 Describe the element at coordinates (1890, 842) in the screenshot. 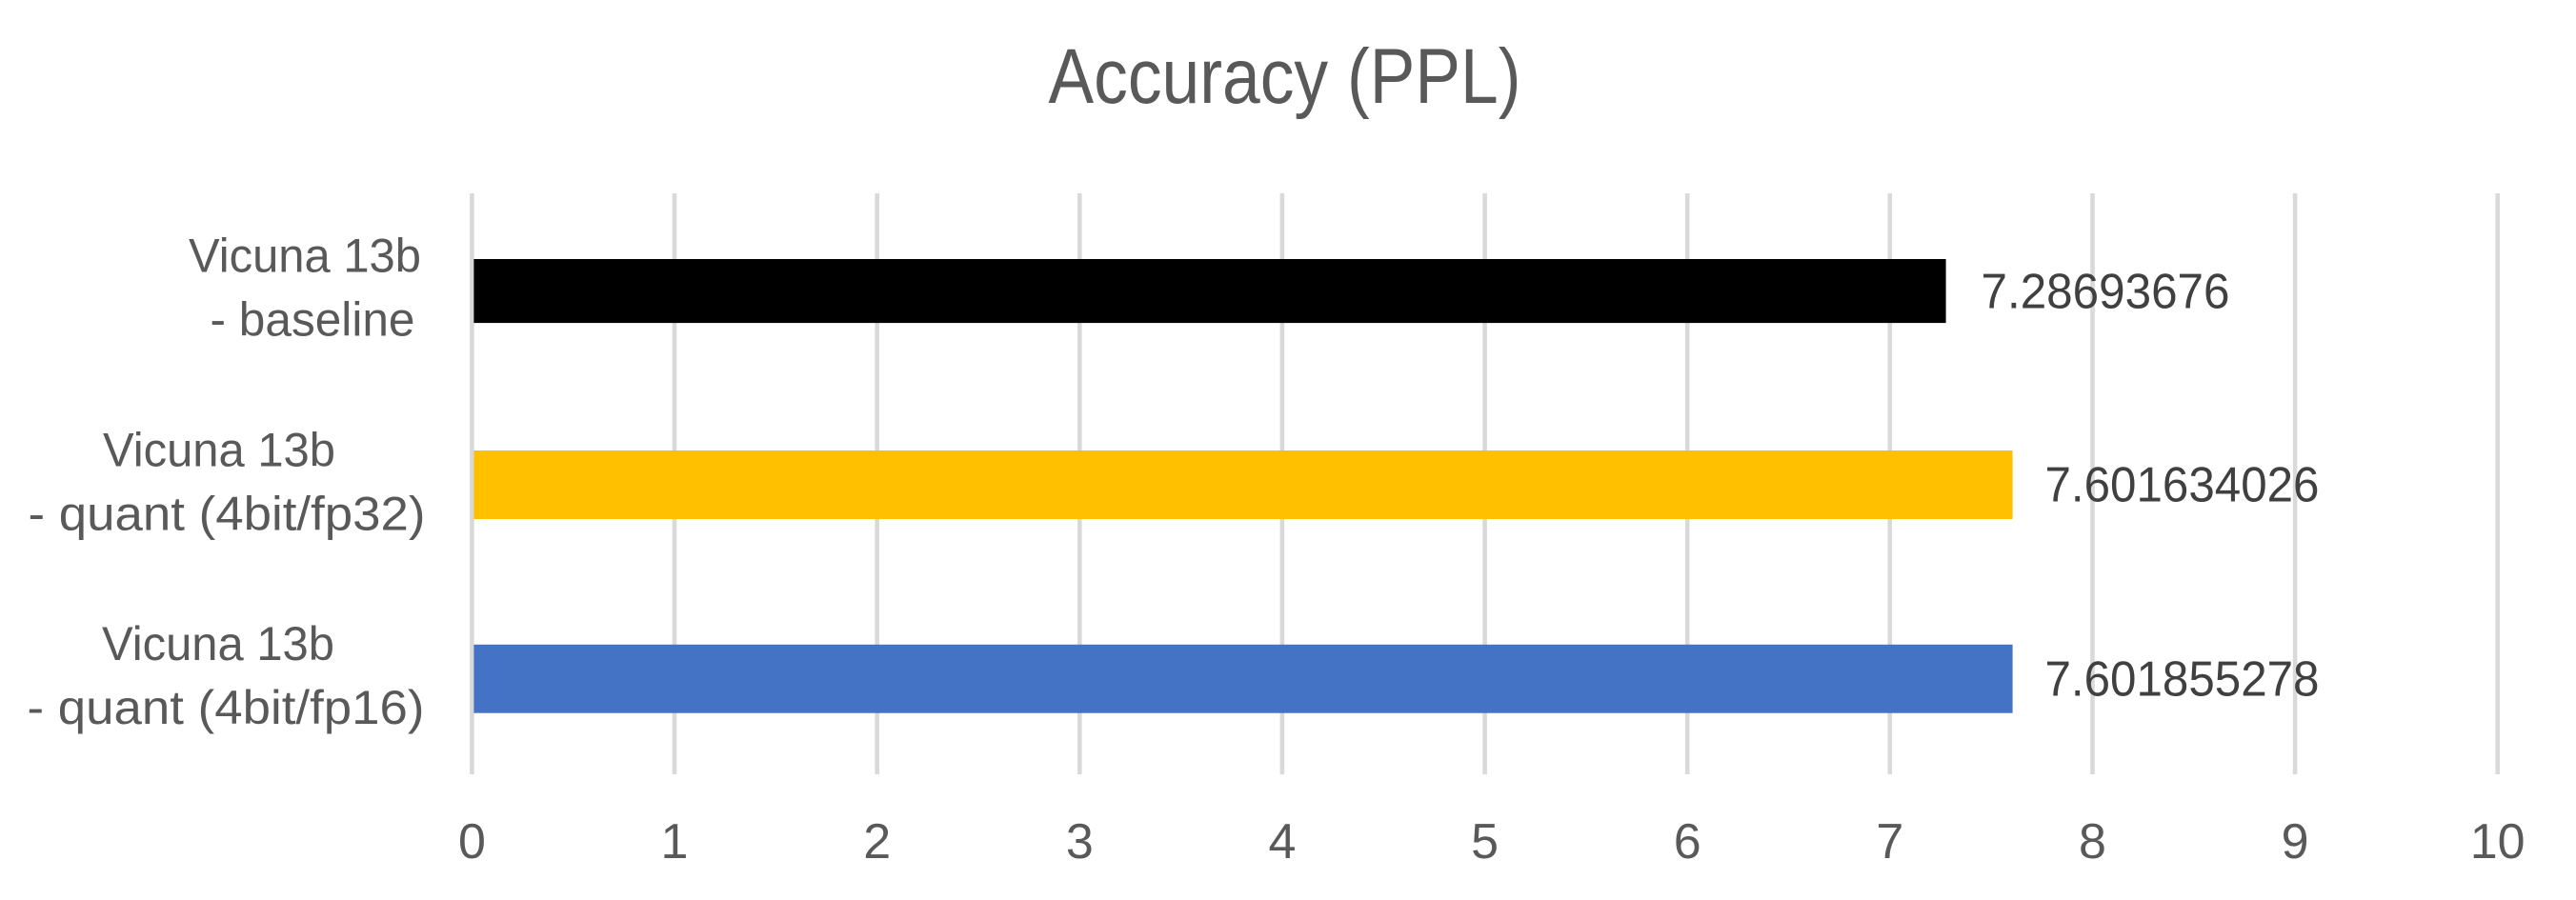

I see `svg-text: 7` at that location.